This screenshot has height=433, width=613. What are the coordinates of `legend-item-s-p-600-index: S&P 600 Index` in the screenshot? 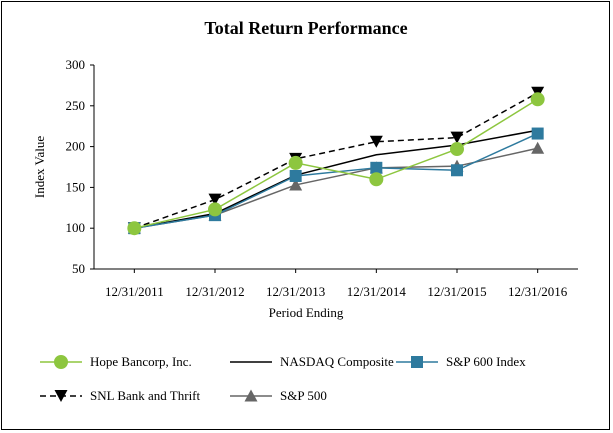 It's located at (461, 361).